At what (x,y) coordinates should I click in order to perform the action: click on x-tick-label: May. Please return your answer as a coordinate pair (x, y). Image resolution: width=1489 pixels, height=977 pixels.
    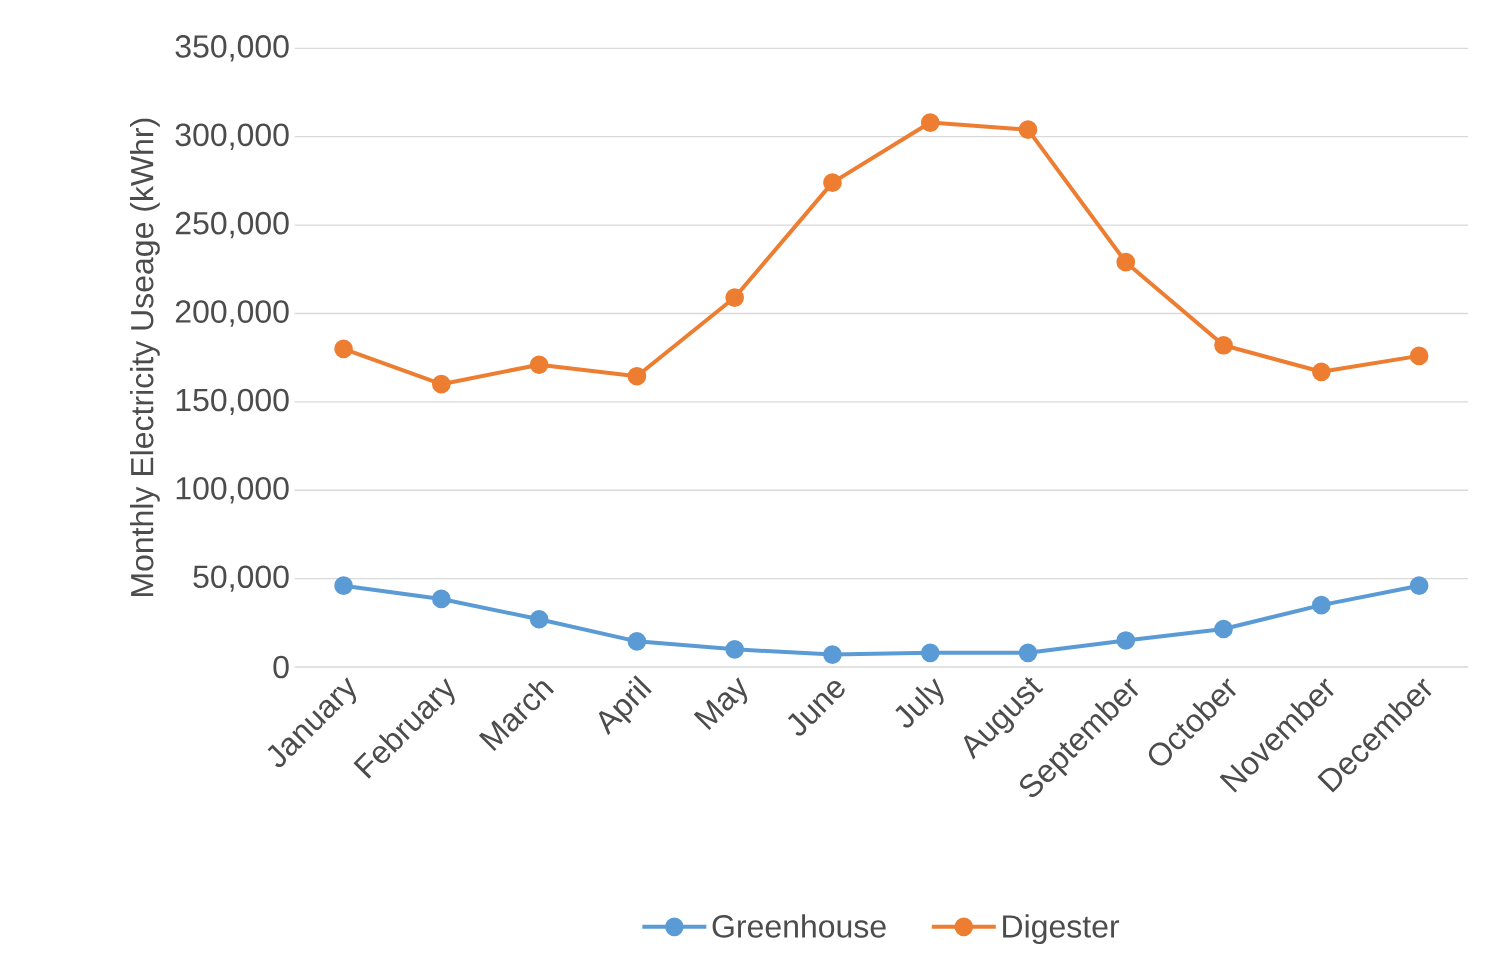
    Looking at the image, I should click on (720, 704).